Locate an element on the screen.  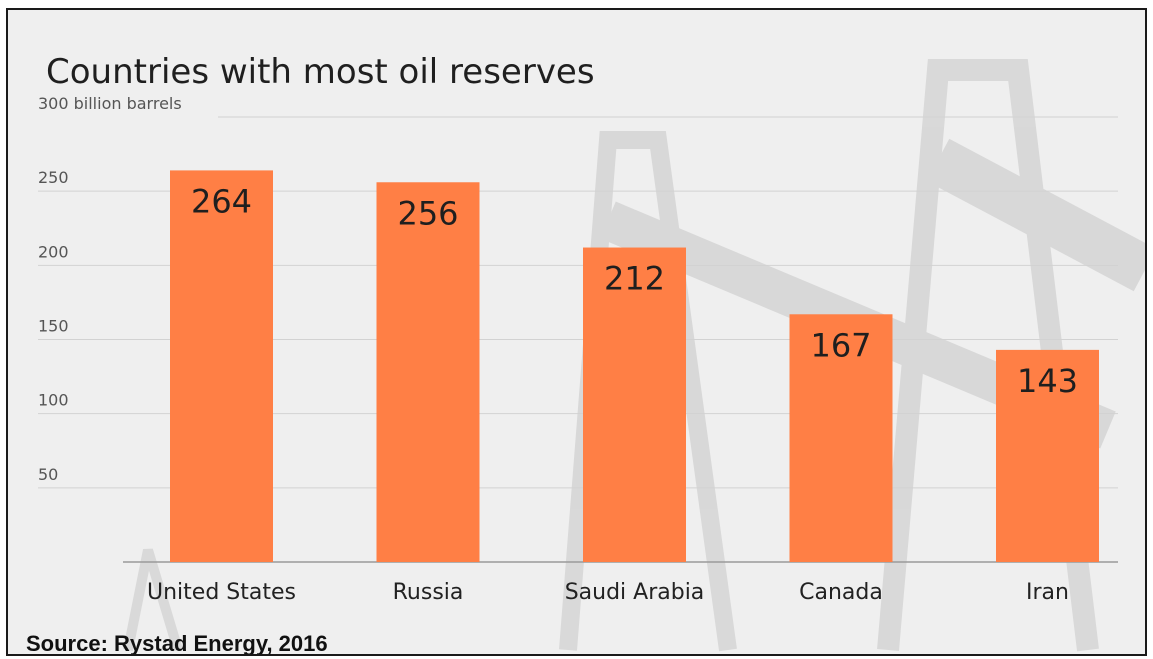
bar-value-label: 264 is located at coordinates (221, 201).